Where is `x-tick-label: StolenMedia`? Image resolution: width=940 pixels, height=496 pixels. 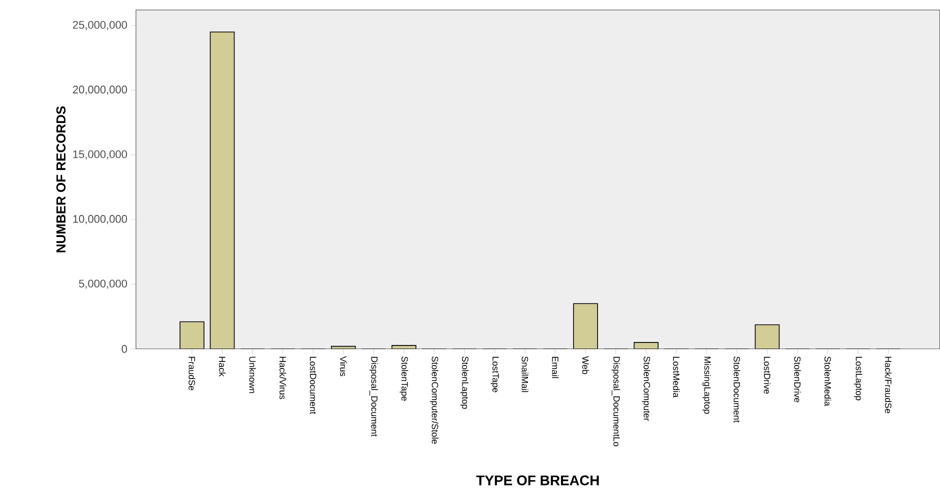 x-tick-label: StolenMedia is located at coordinates (828, 381).